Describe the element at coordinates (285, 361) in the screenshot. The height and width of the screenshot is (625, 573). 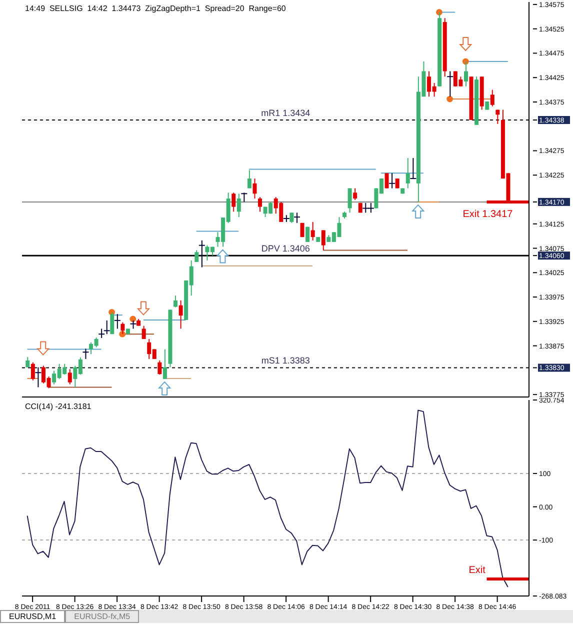
I see `ref-line-label: mS1 1.3383` at that location.